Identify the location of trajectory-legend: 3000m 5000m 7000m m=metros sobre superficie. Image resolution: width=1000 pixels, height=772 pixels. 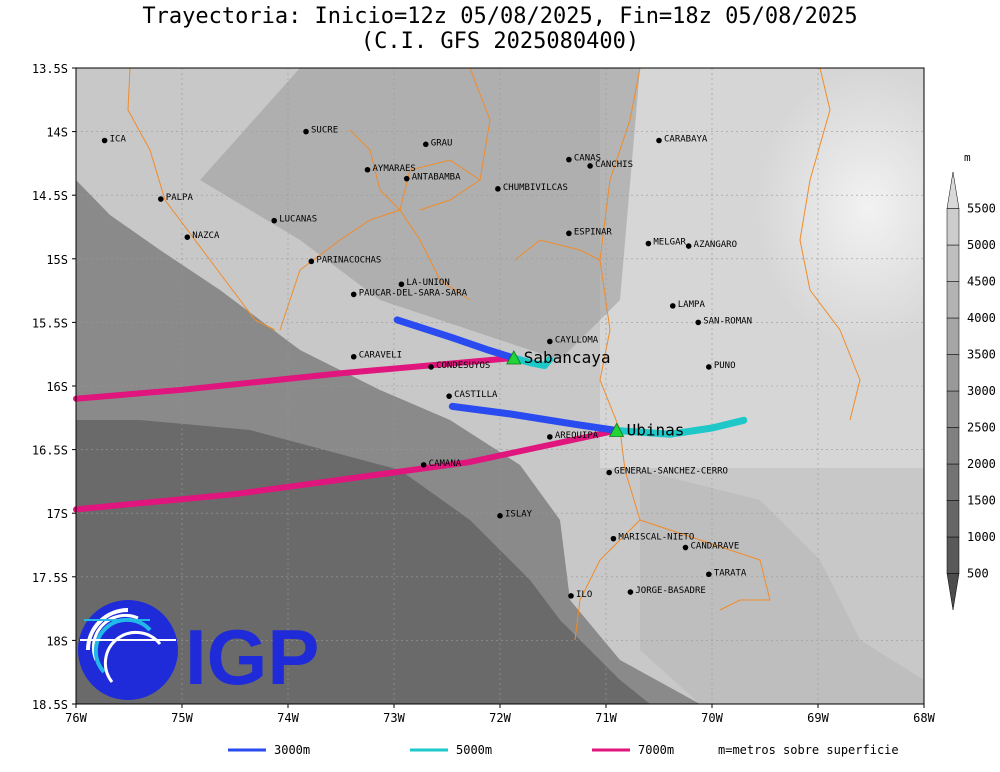
(563, 750).